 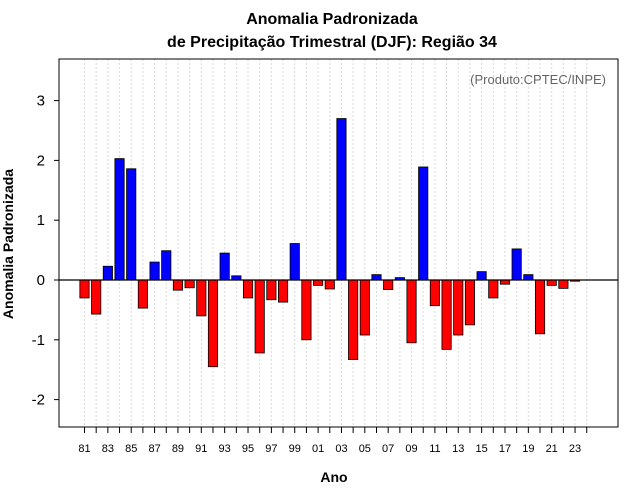 What do you see at coordinates (575, 449) in the screenshot?
I see `x-tick-label: 23` at bounding box center [575, 449].